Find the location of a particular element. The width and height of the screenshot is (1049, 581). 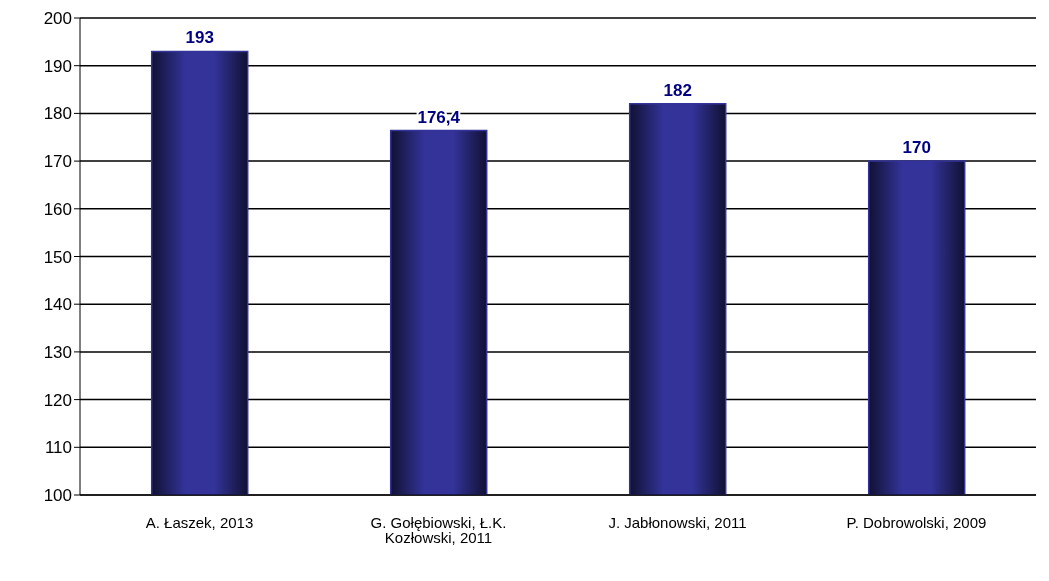

y-tick-label: 120 is located at coordinates (57, 400).